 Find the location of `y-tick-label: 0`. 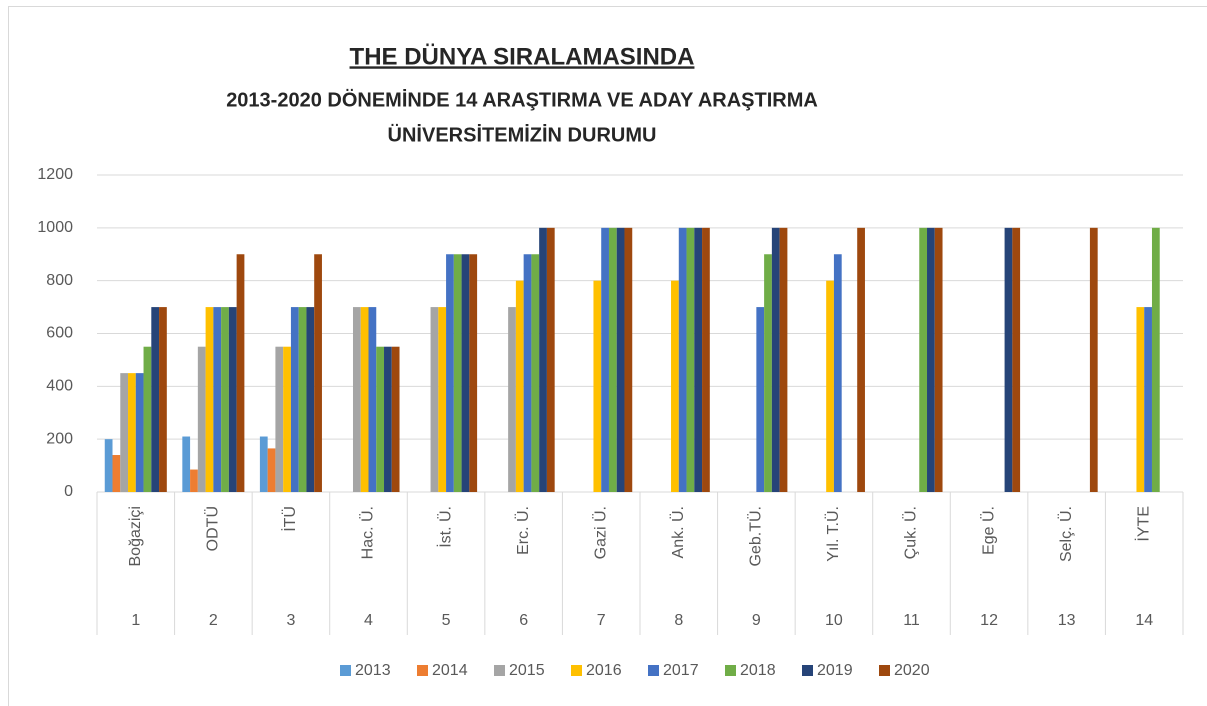

y-tick-label: 0 is located at coordinates (68, 491).